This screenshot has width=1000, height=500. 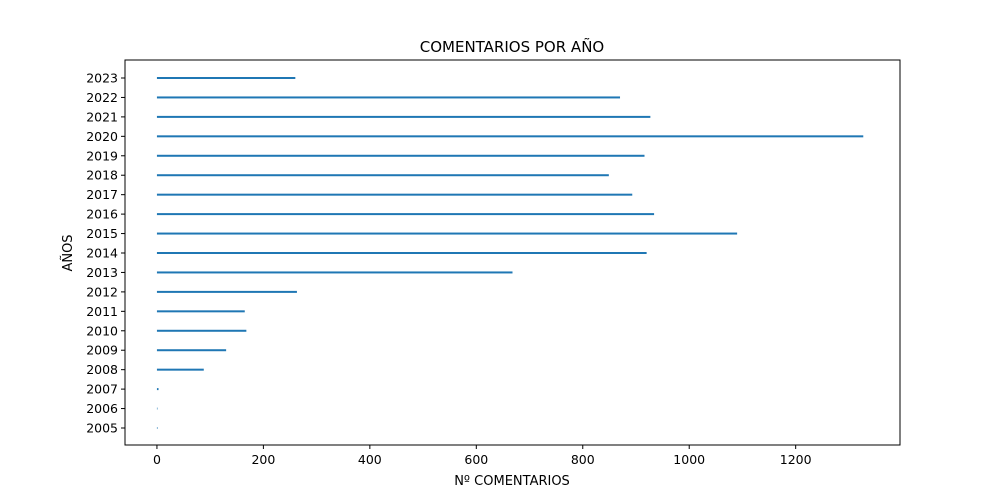 What do you see at coordinates (102, 214) in the screenshot?
I see `y-tick-label-2016: 2016` at bounding box center [102, 214].